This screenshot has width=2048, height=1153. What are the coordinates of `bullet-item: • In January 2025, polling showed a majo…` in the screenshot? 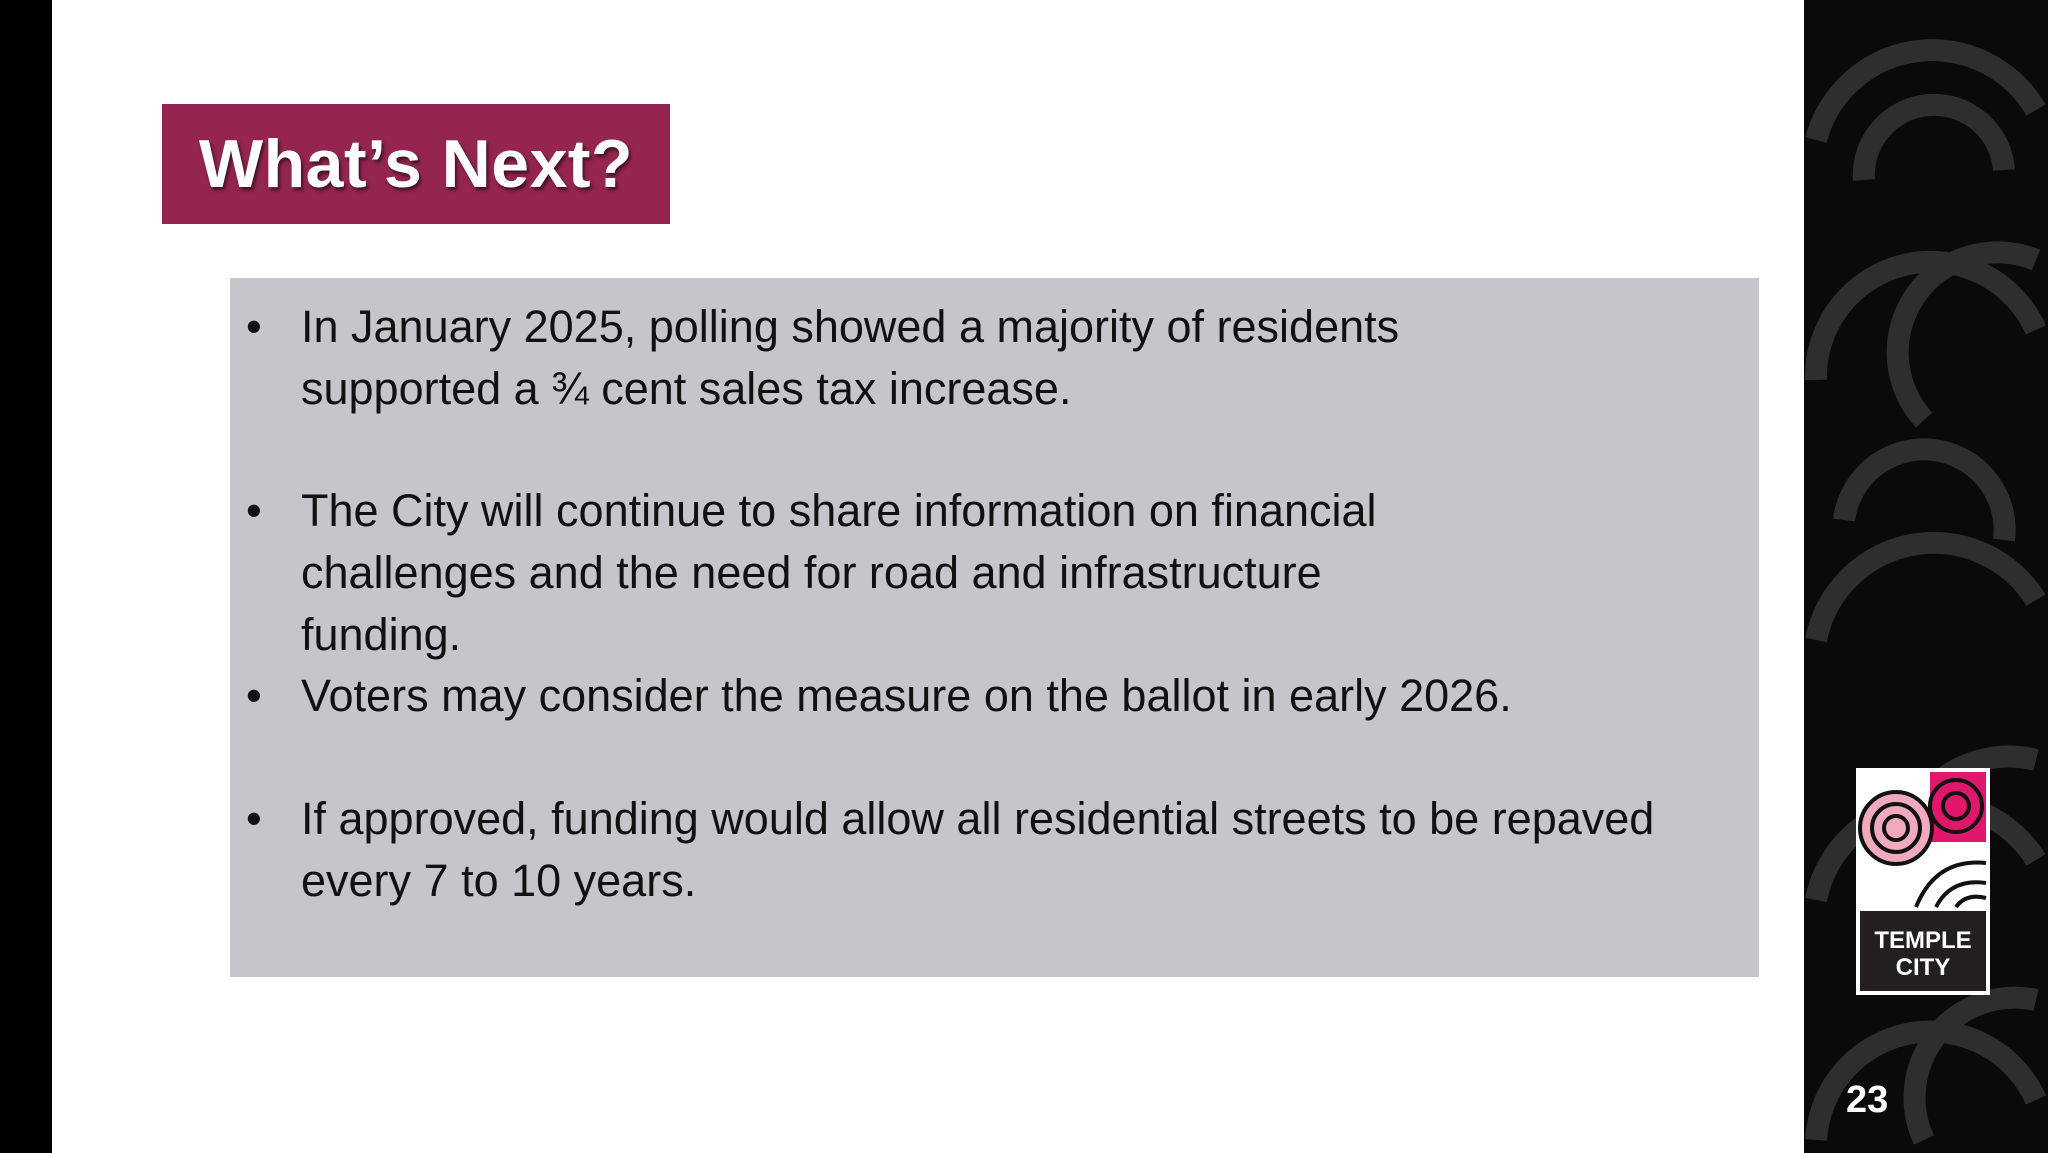 It's located at (980, 358).